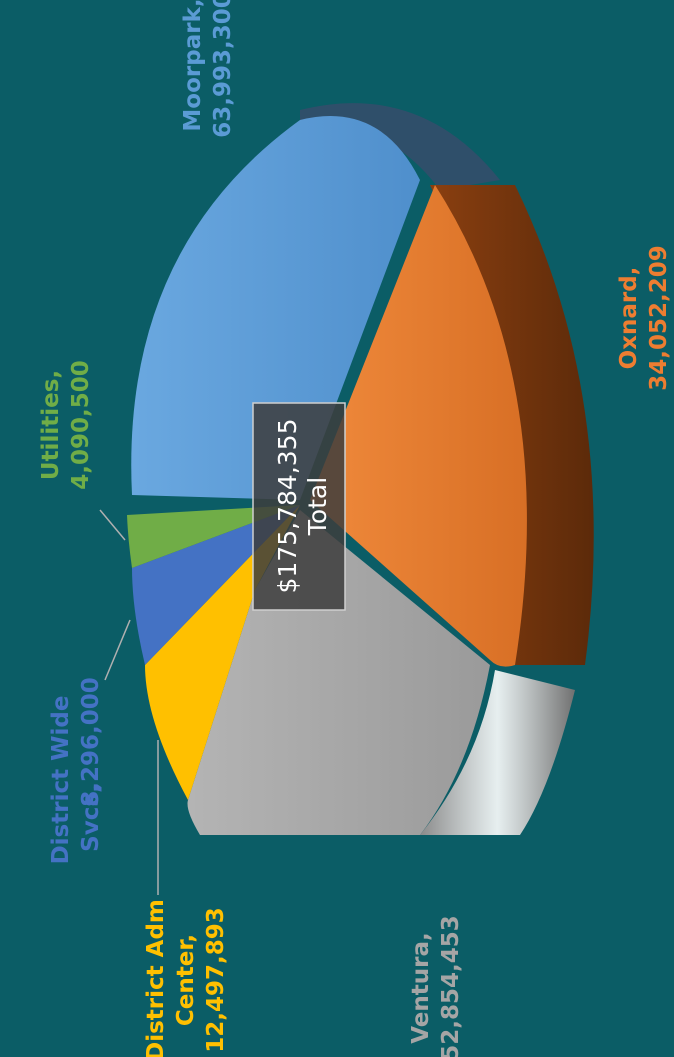  Describe the element at coordinates (112, 525) in the screenshot. I see `leader-line-utilities` at that location.